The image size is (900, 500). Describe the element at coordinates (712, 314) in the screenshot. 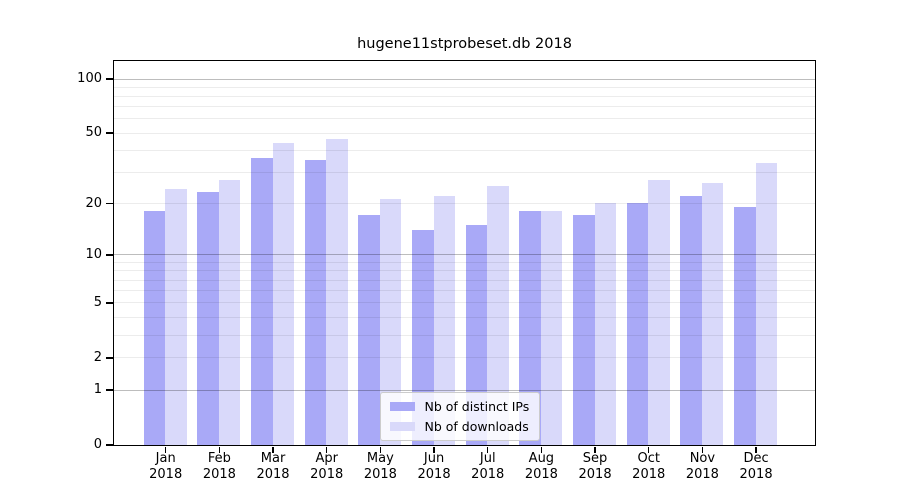

I see `bar-downloads-nov` at that location.